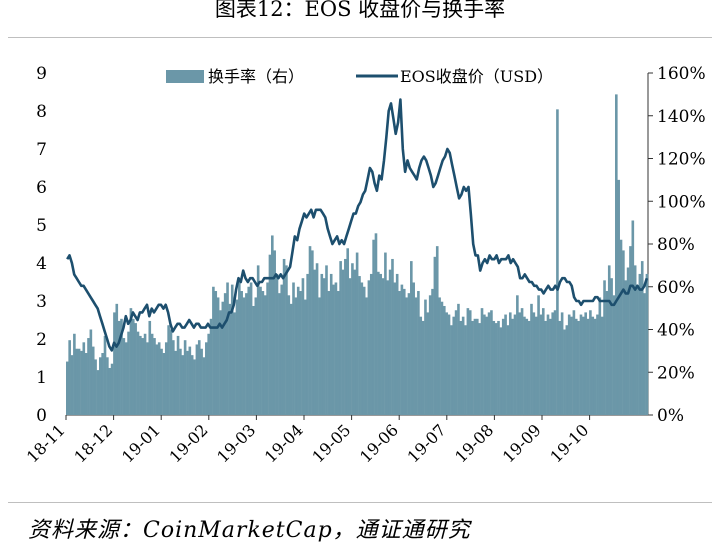 The width and height of the screenshot is (720, 544). I want to click on x-tick-label: 18-11, so click(46, 443).